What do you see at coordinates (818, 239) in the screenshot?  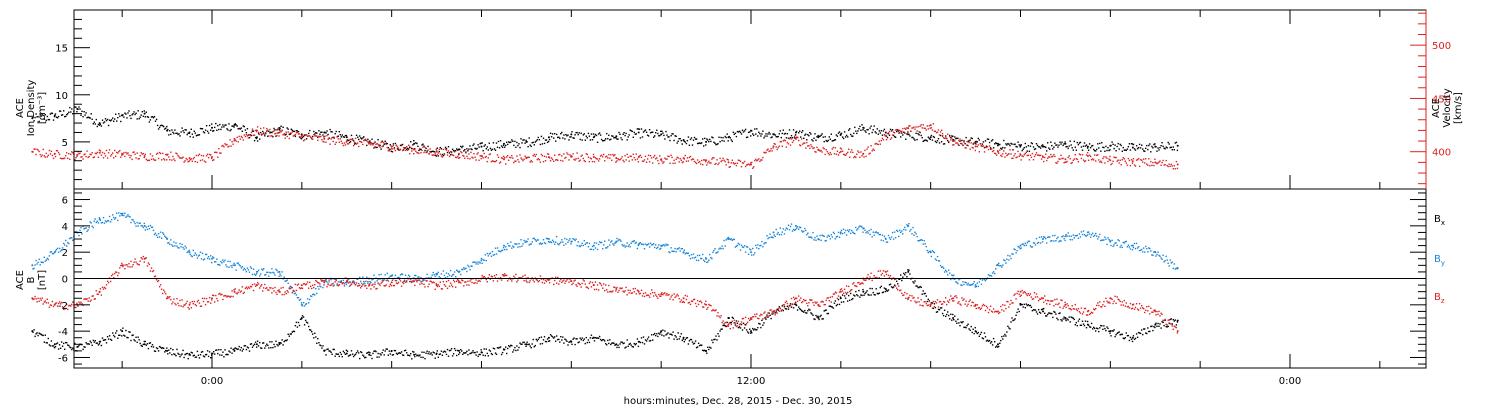 I see `series-by-marker` at bounding box center [818, 239].